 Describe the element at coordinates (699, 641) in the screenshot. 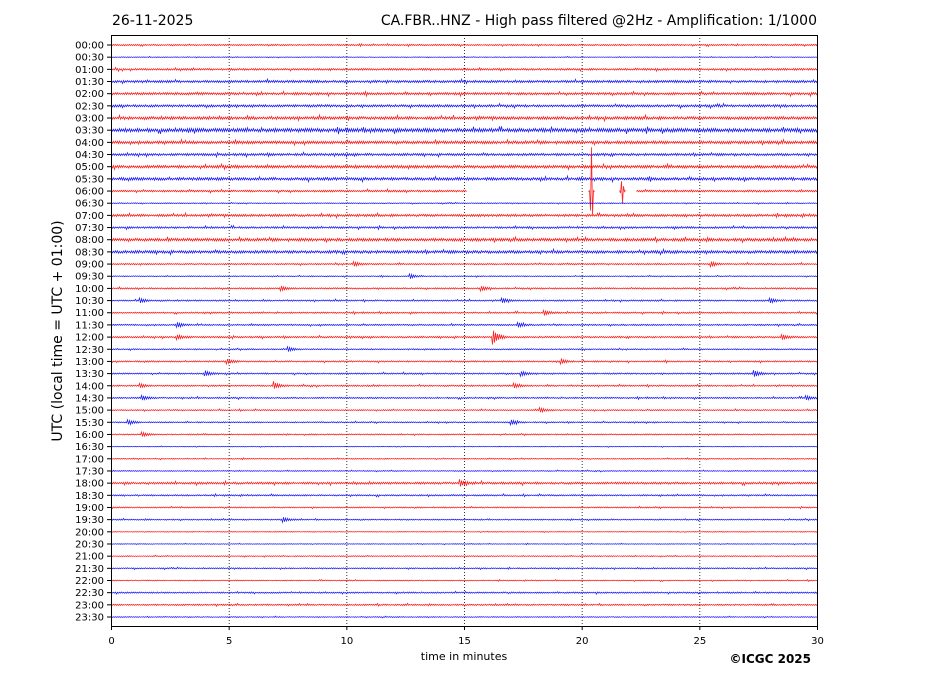

I see `x-tick-label: 25` at that location.